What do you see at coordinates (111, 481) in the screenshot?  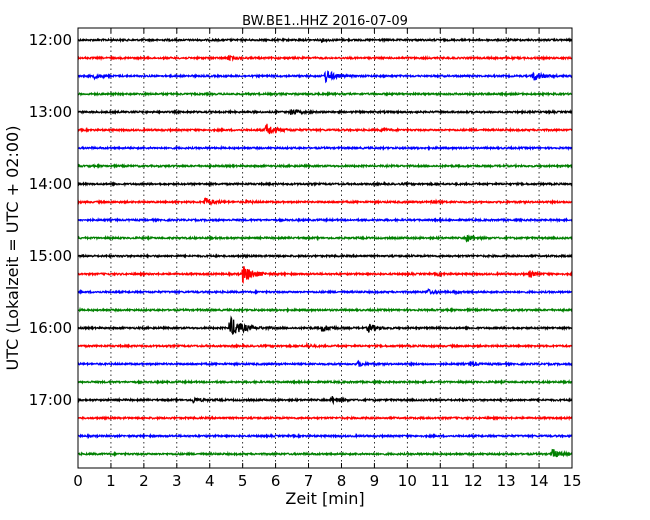 I see `x-tick-label: 1` at bounding box center [111, 481].